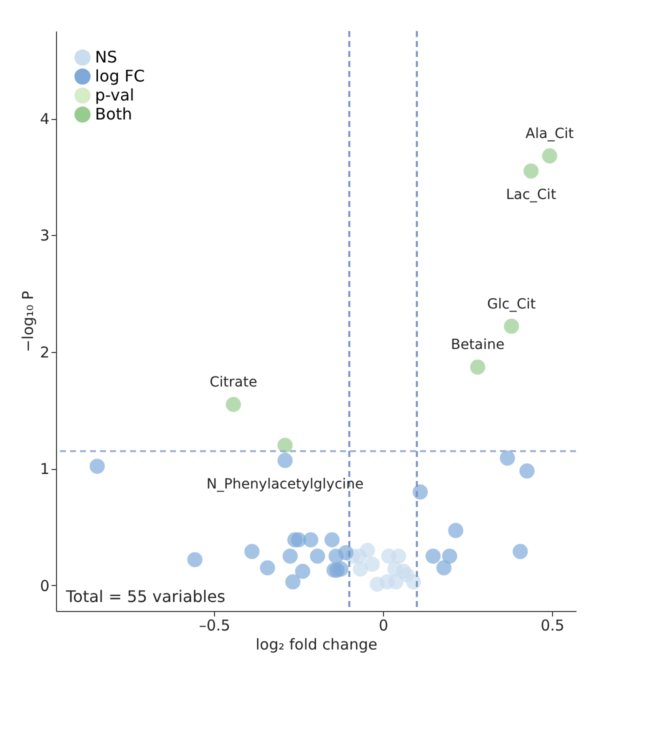 The image size is (666, 740). I want to click on x-tick-label: 0, so click(383, 625).